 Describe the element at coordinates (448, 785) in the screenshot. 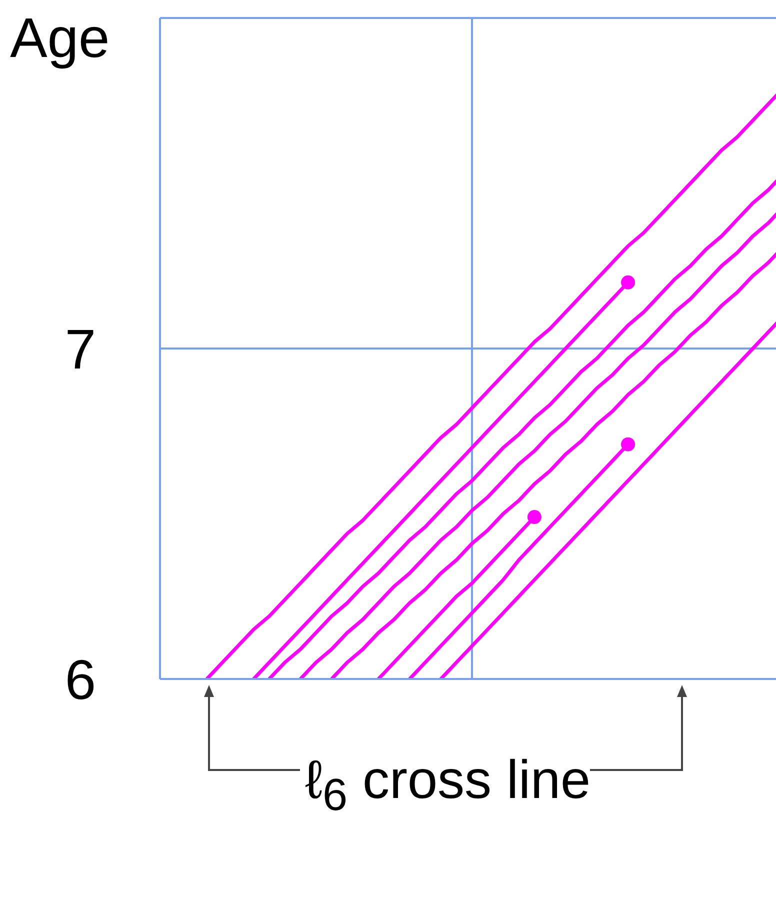

I see `text: ℓ$_{6}$ cross line` at that location.